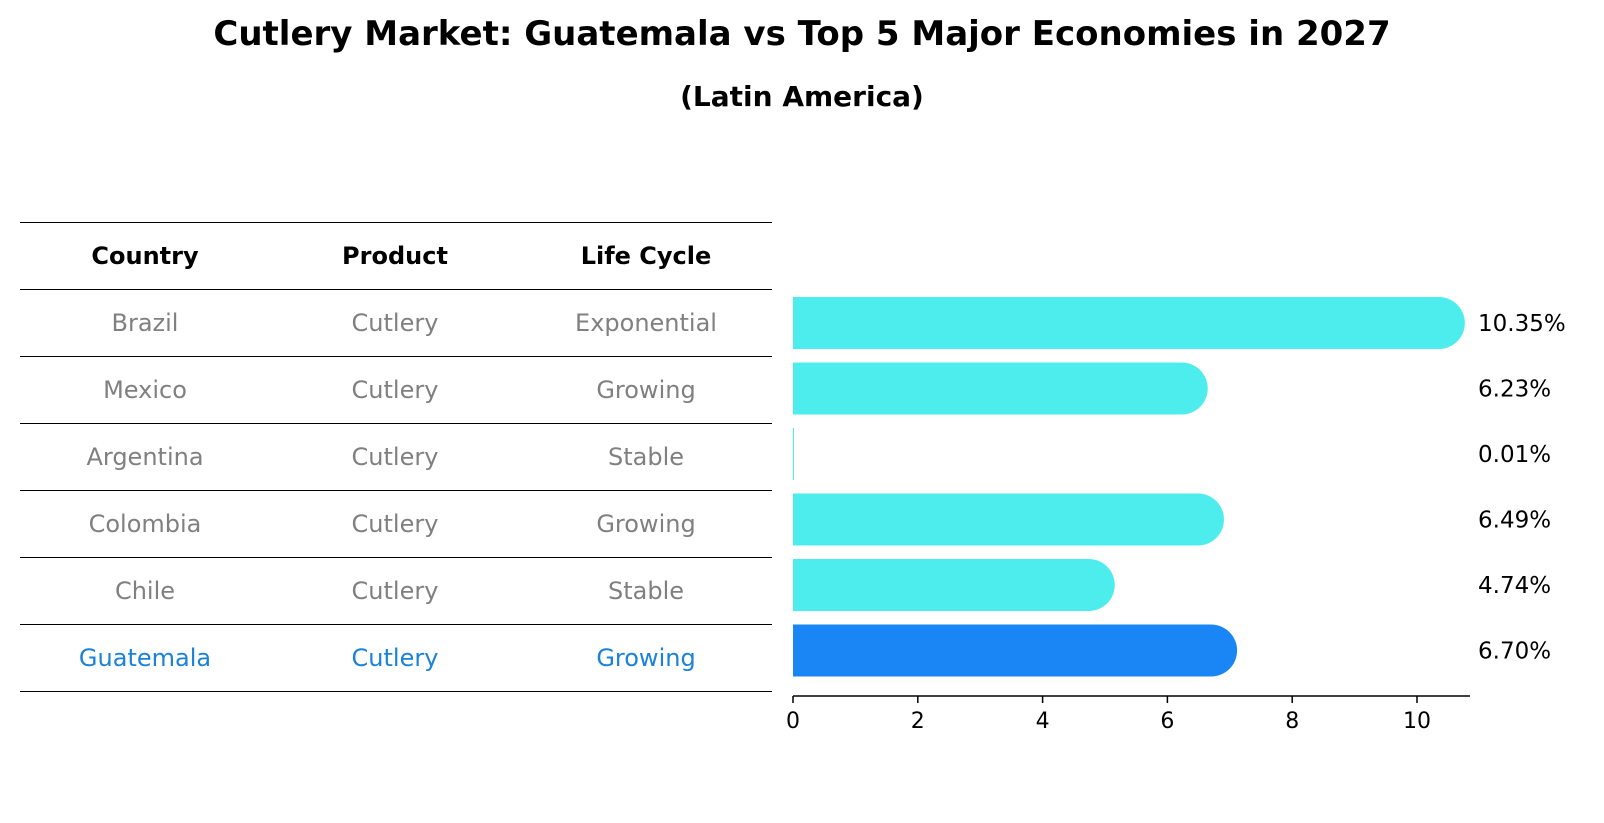 The height and width of the screenshot is (823, 1604). What do you see at coordinates (1167, 721) in the screenshot?
I see `x-tick-label-6: 6` at bounding box center [1167, 721].